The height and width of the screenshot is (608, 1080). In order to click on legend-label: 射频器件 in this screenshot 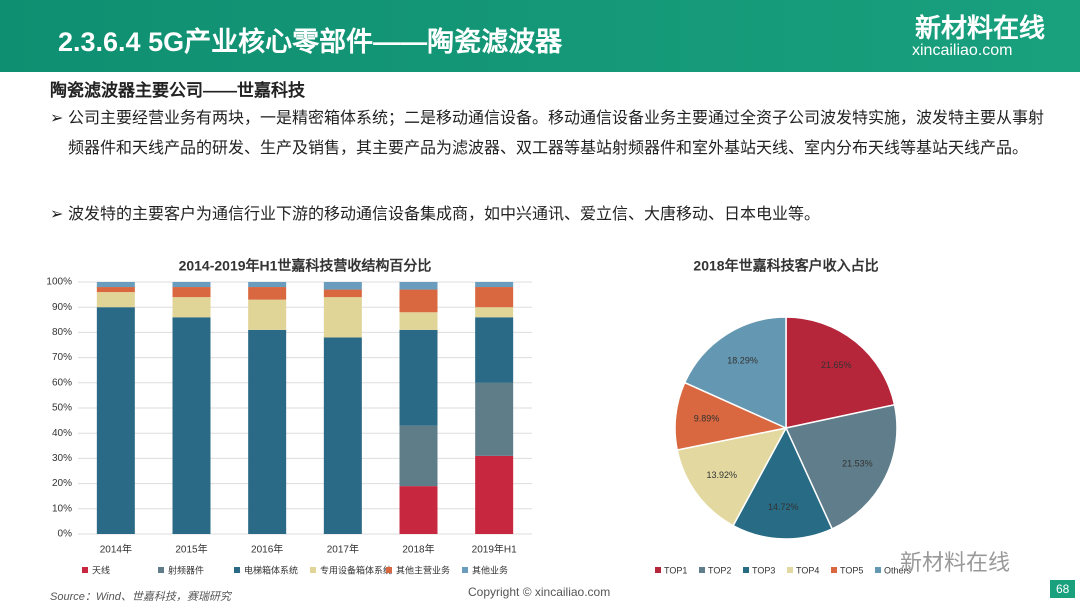, I will do `click(186, 569)`.